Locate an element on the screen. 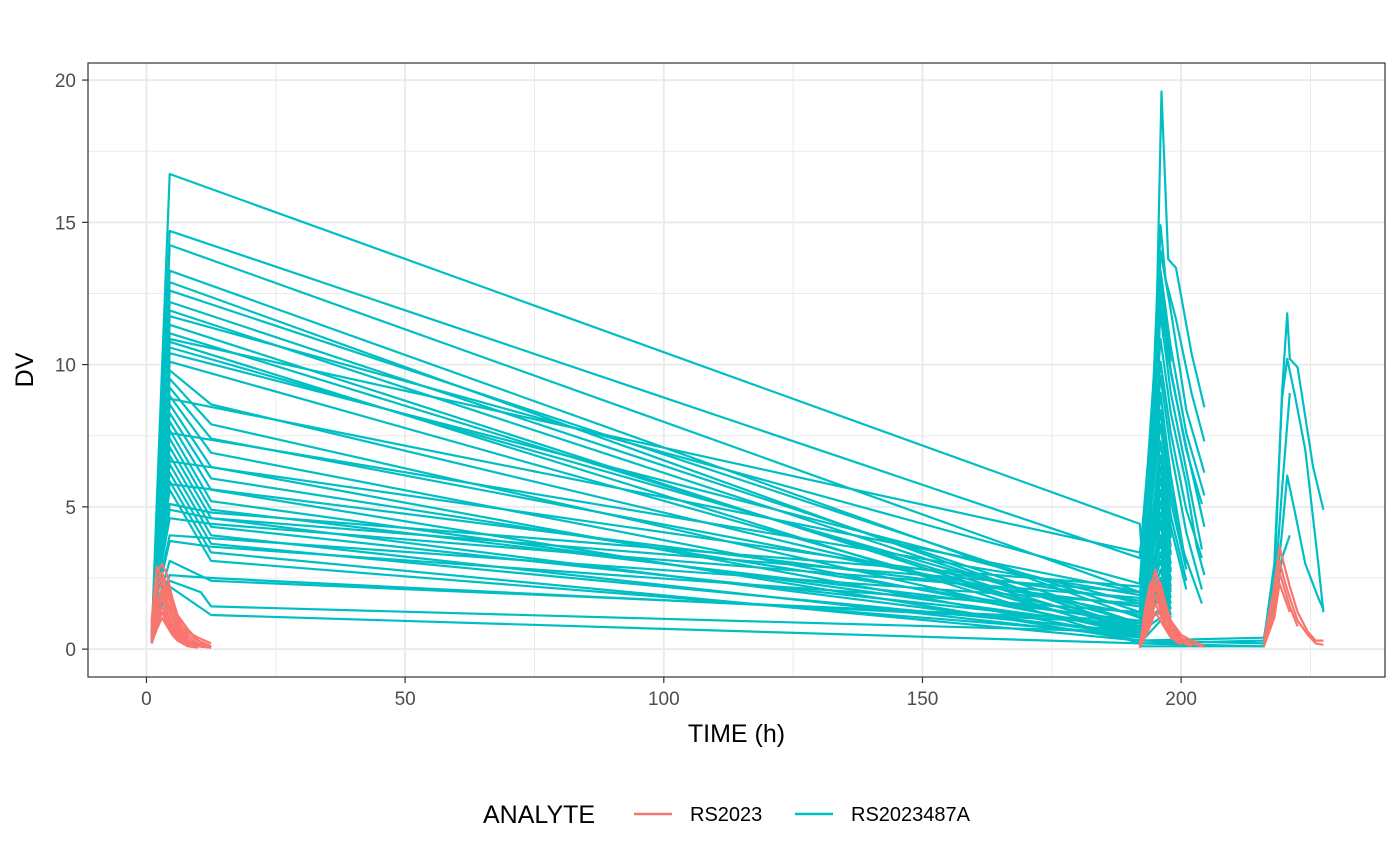 This screenshot has height=866, width=1400. x-axis-title: TIME (h) is located at coordinates (736, 734).